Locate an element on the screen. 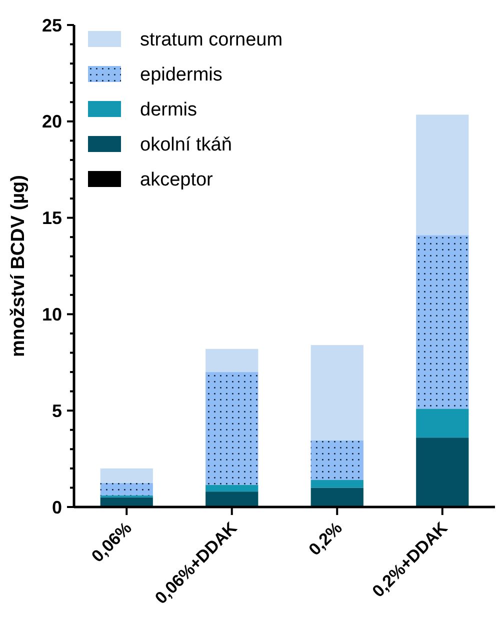  legend-label: okolní tkáň is located at coordinates (186, 145).